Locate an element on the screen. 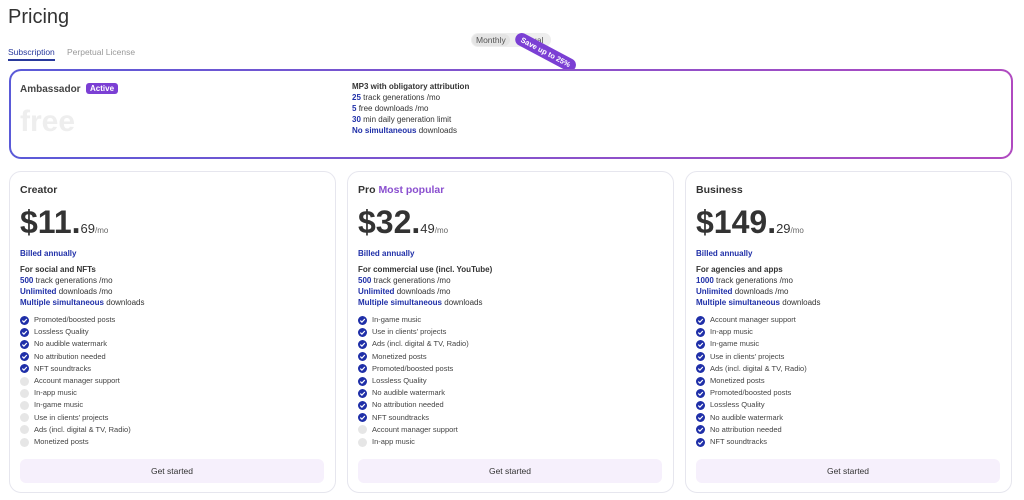 The width and height of the screenshot is (1024, 500). feature-row: Ads (incl. digital & TV, Radio) is located at coordinates (75, 430).